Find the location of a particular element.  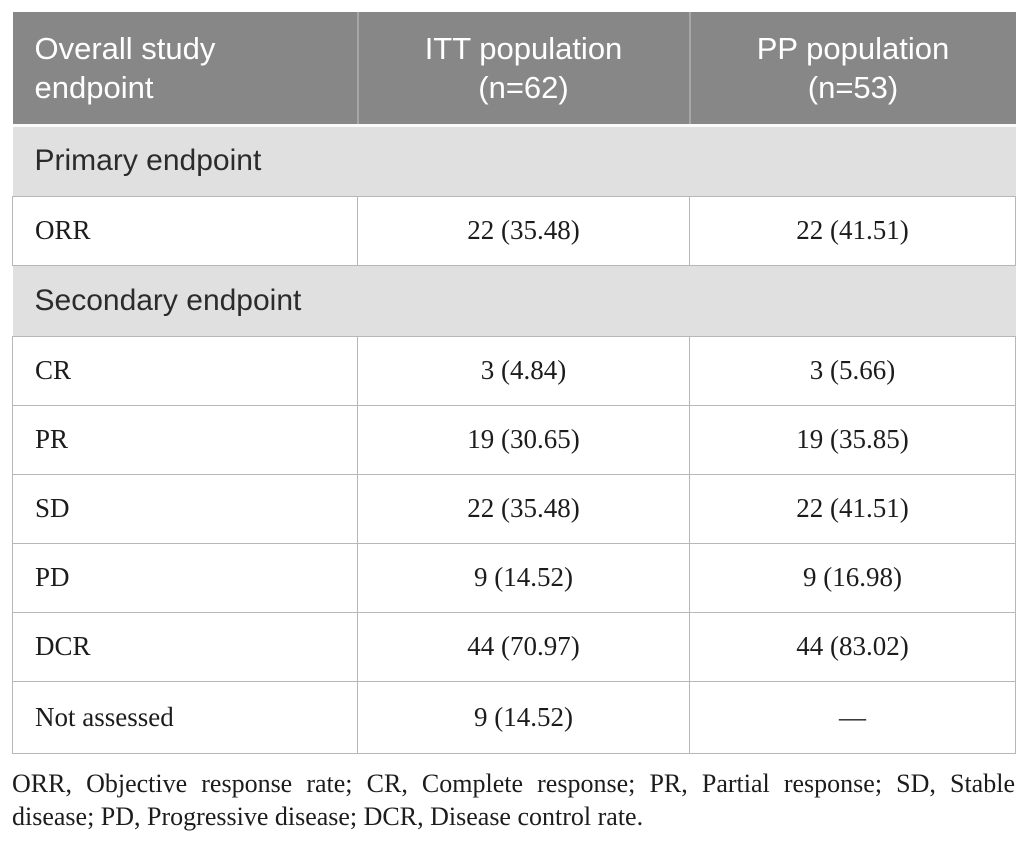

column-header-pp: PP population (n=53) is located at coordinates (852, 69).